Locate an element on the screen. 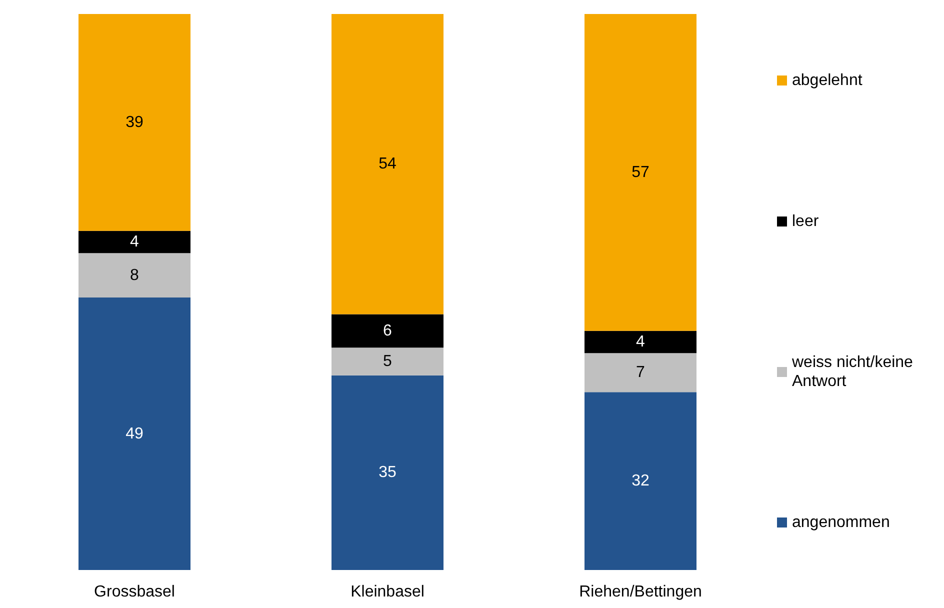  data-label: 39 is located at coordinates (135, 122).